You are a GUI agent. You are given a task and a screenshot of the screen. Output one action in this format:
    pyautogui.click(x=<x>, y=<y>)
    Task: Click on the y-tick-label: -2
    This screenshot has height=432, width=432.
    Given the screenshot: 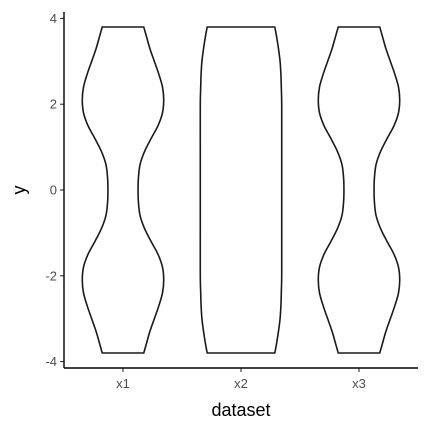 What is the action you would take?
    pyautogui.click(x=51, y=275)
    